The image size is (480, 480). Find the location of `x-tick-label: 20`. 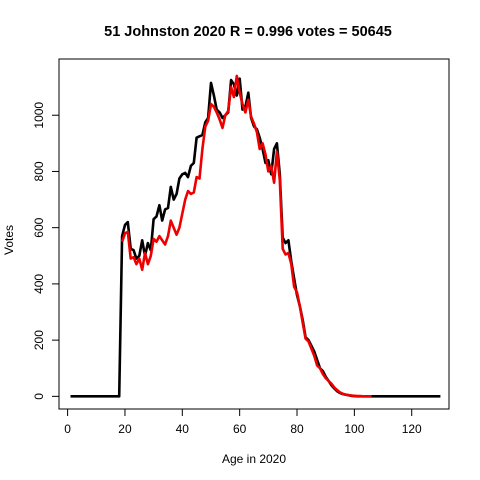

x-tick-label: 20 is located at coordinates (125, 429).